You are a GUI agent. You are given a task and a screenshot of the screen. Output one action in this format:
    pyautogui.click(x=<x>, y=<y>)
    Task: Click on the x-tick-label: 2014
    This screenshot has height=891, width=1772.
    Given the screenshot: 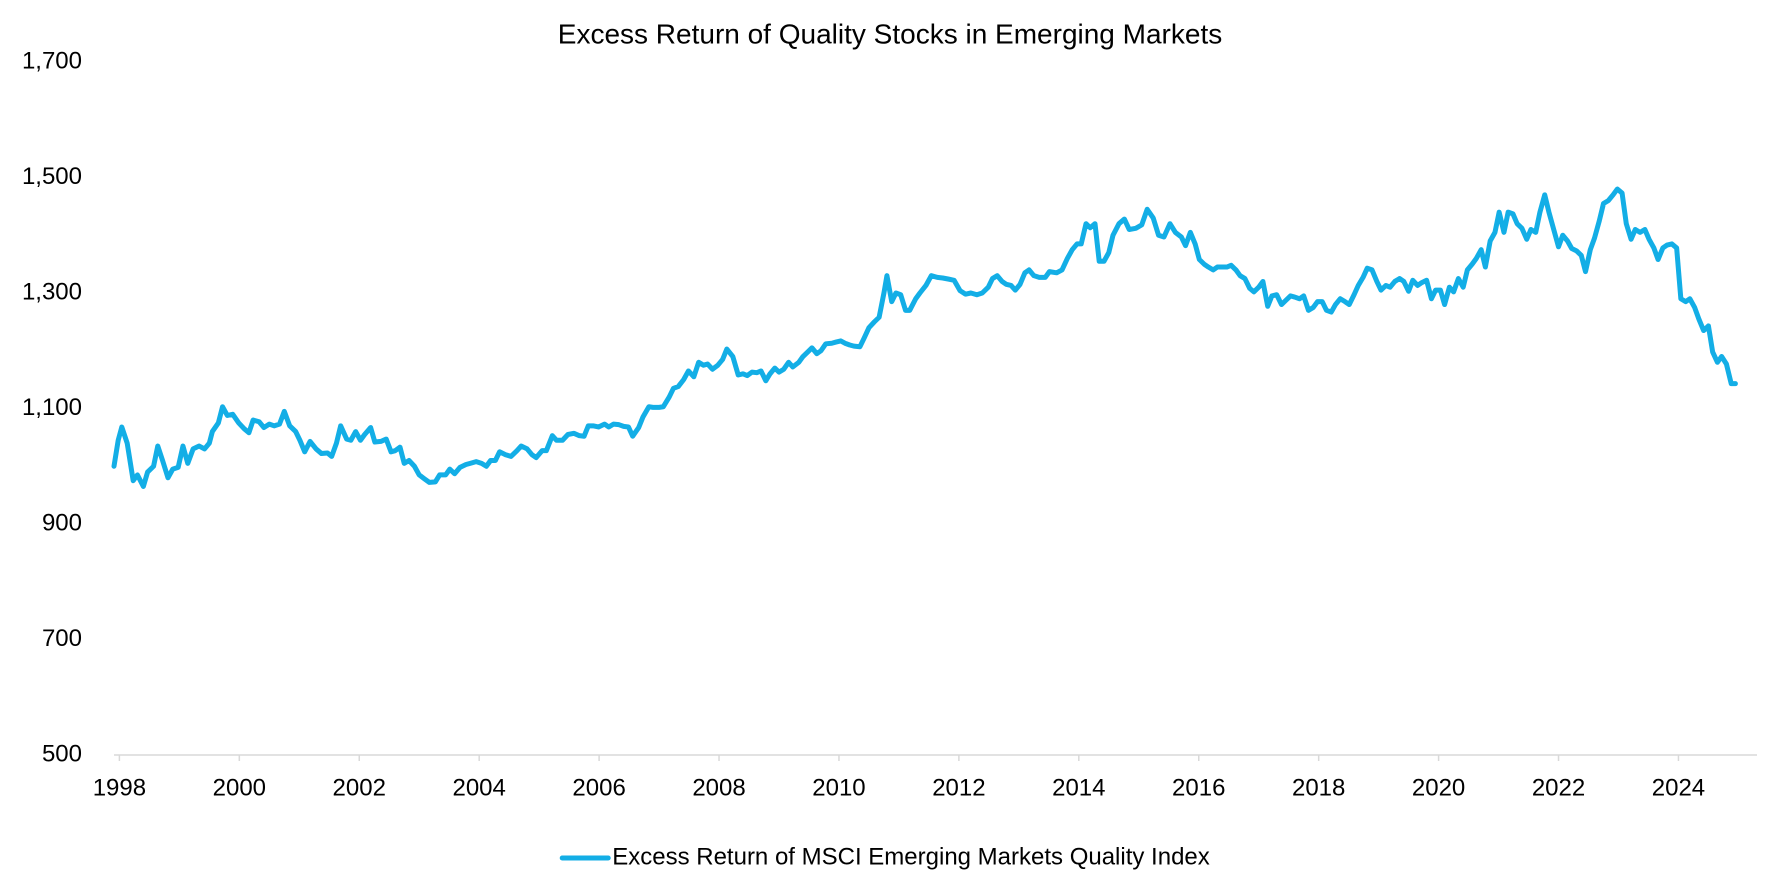 What is the action you would take?
    pyautogui.click(x=1078, y=787)
    